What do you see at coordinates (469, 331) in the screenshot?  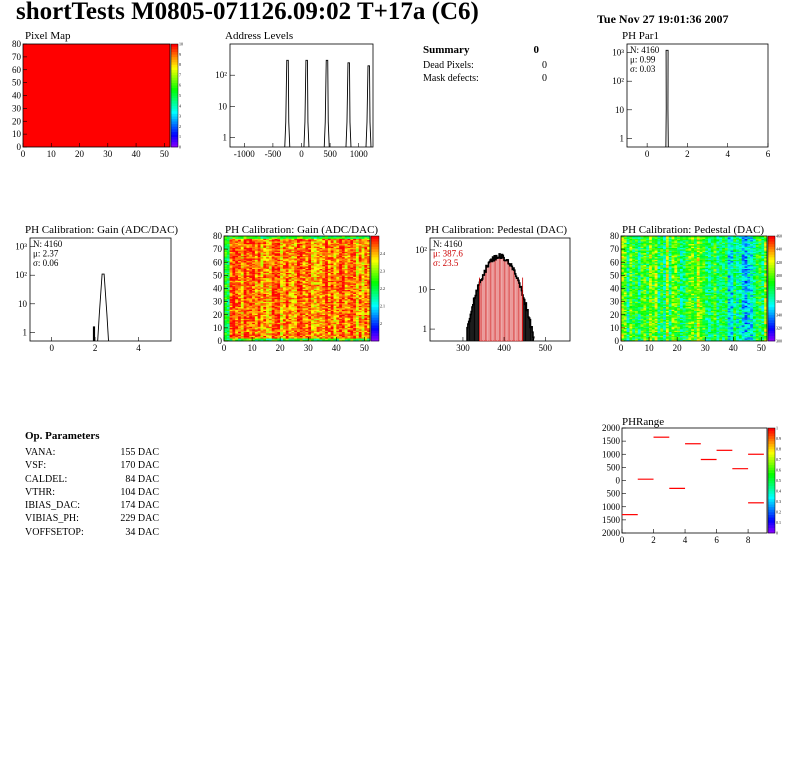 I see `pedestal-bin` at bounding box center [469, 331].